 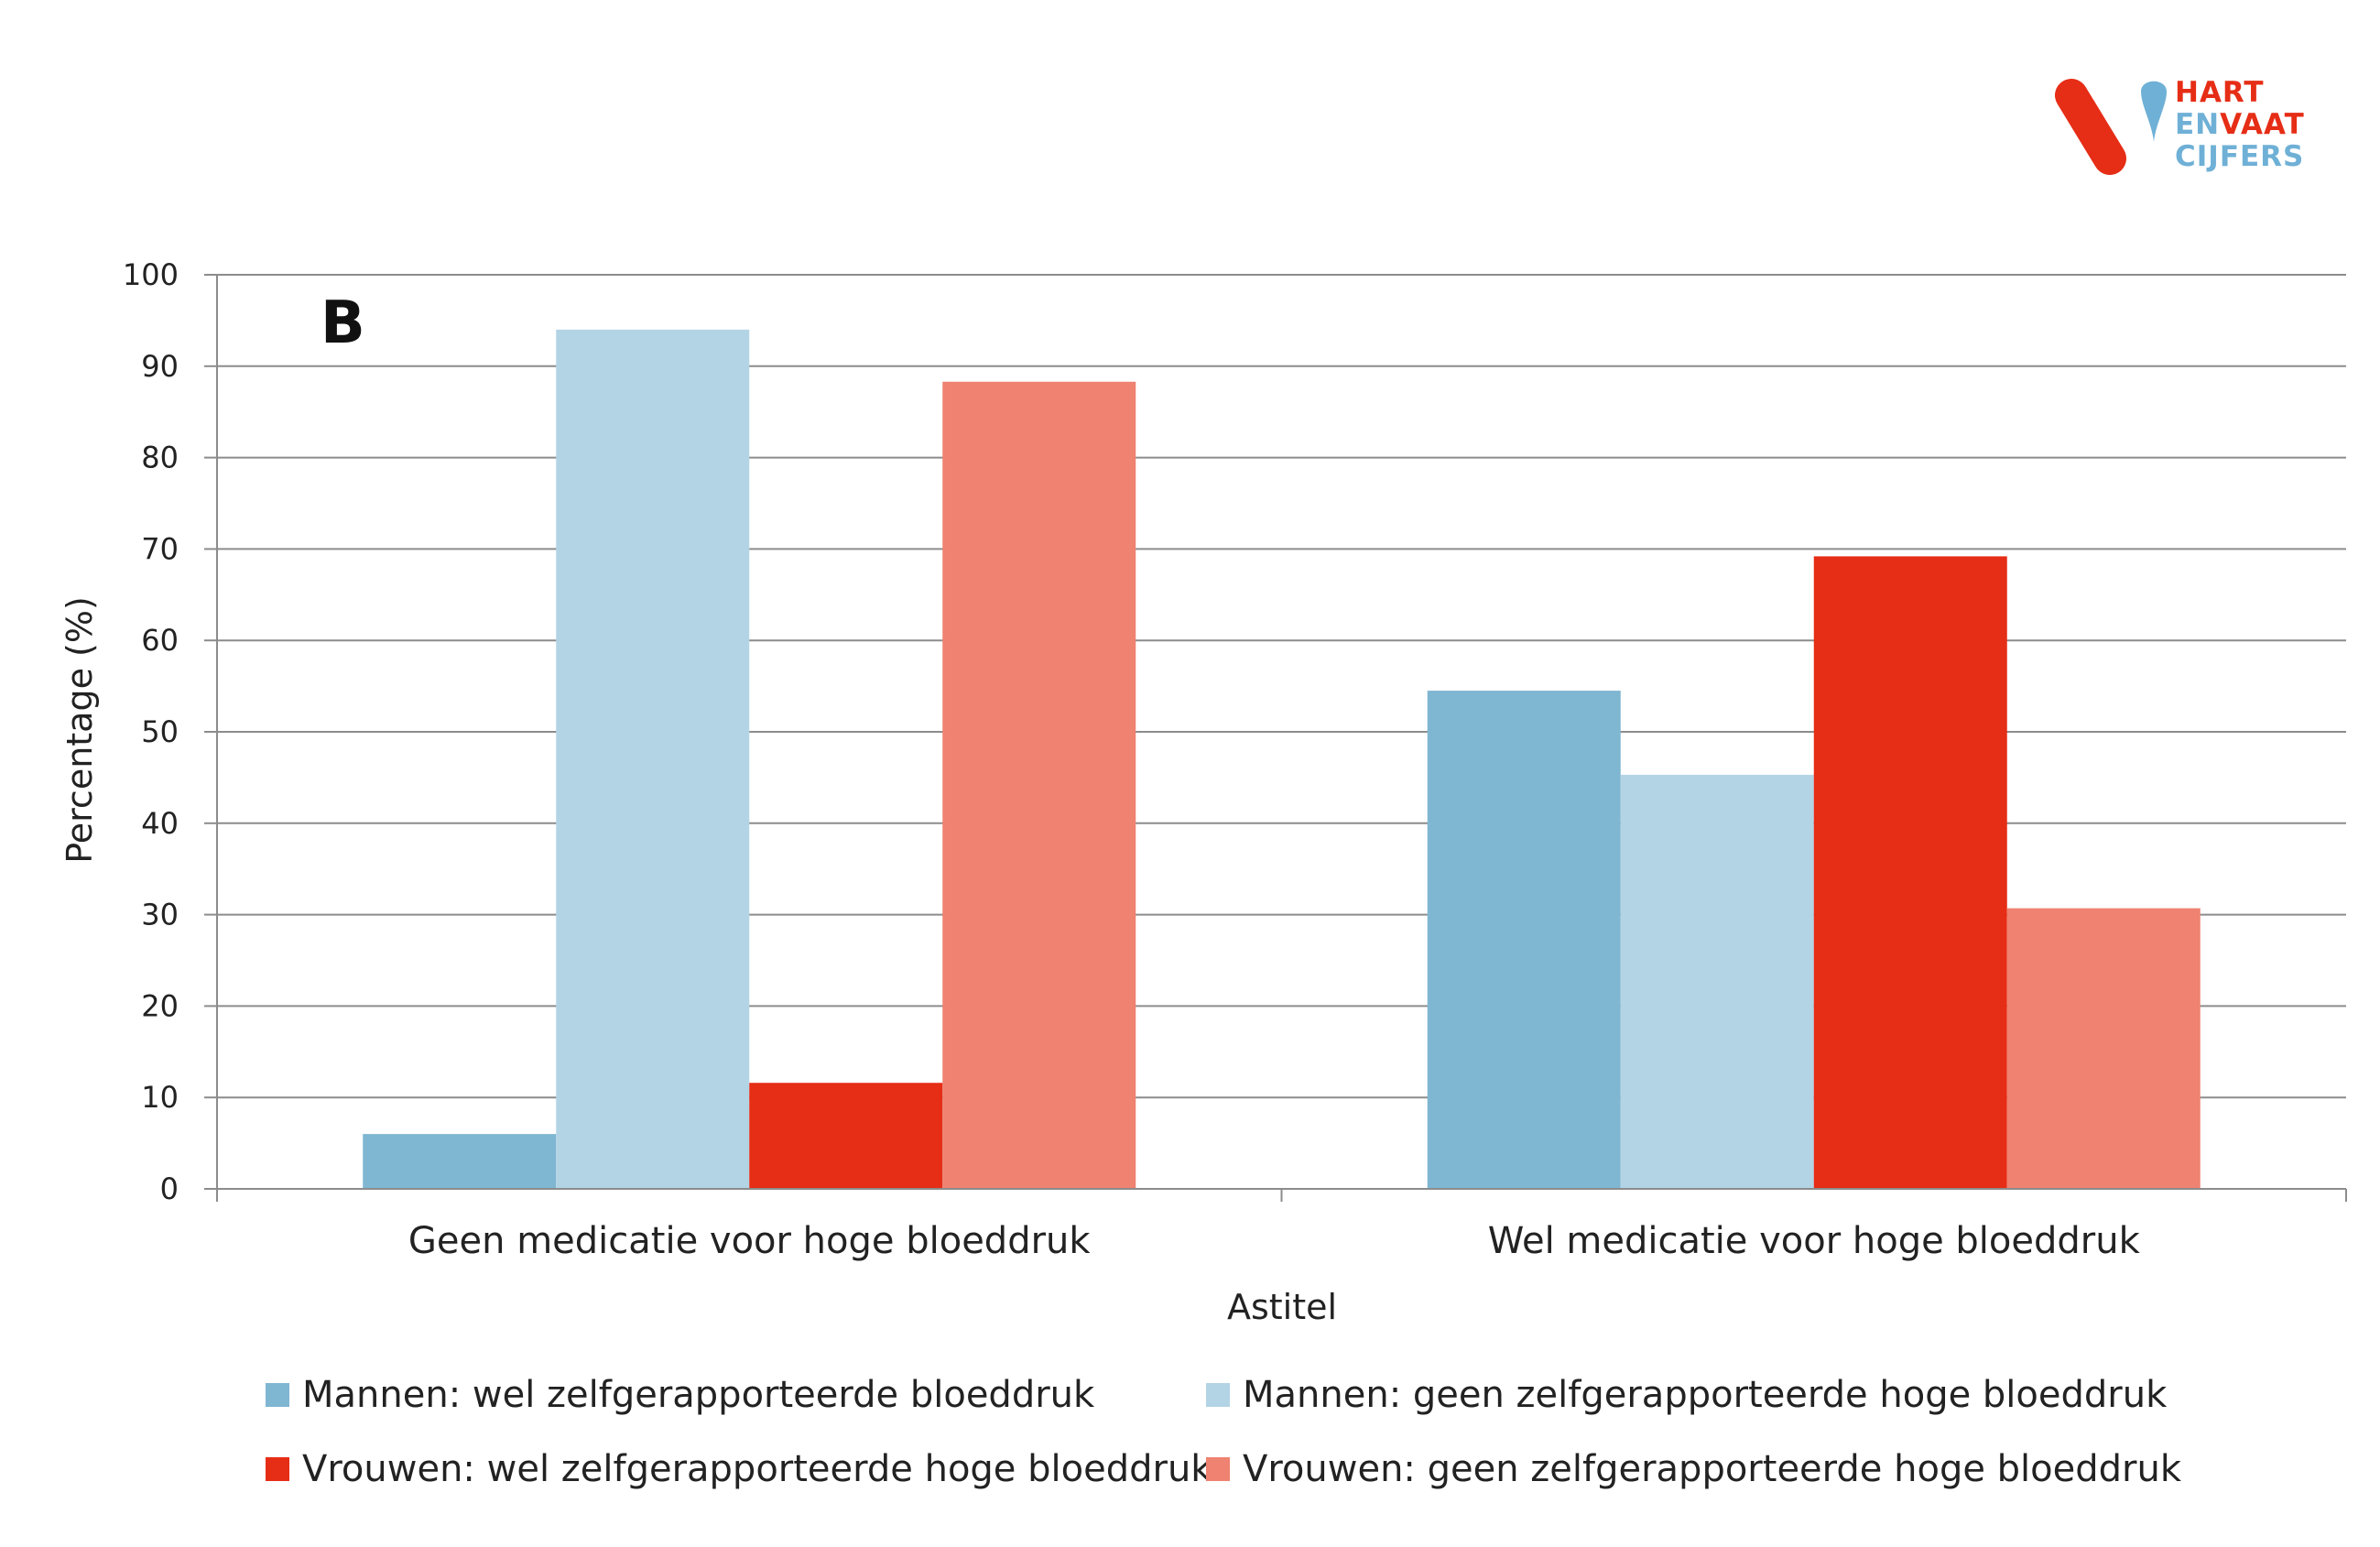 I want to click on legend-label: Mannen: wel zelfgerapporteerde bloeddruk, so click(x=698, y=1395).